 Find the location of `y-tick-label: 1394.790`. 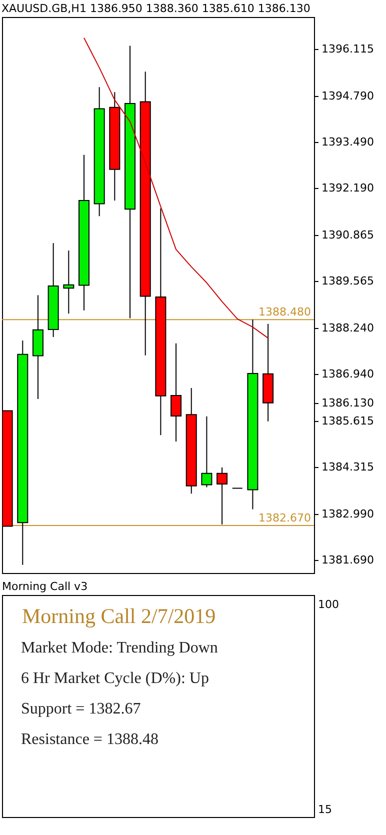

y-tick-label: 1394.790 is located at coordinates (348, 96).